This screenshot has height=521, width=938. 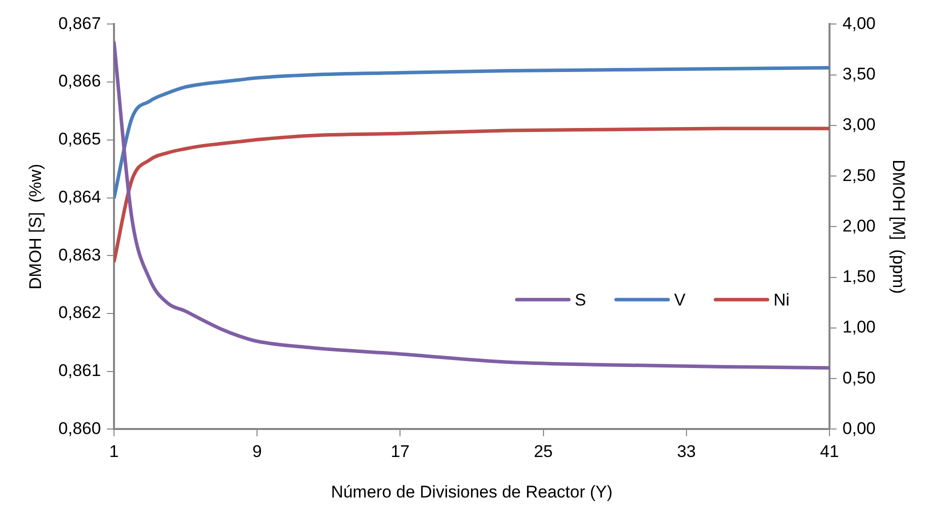 I want to click on y-tick-label: 0,862, so click(x=79, y=312).